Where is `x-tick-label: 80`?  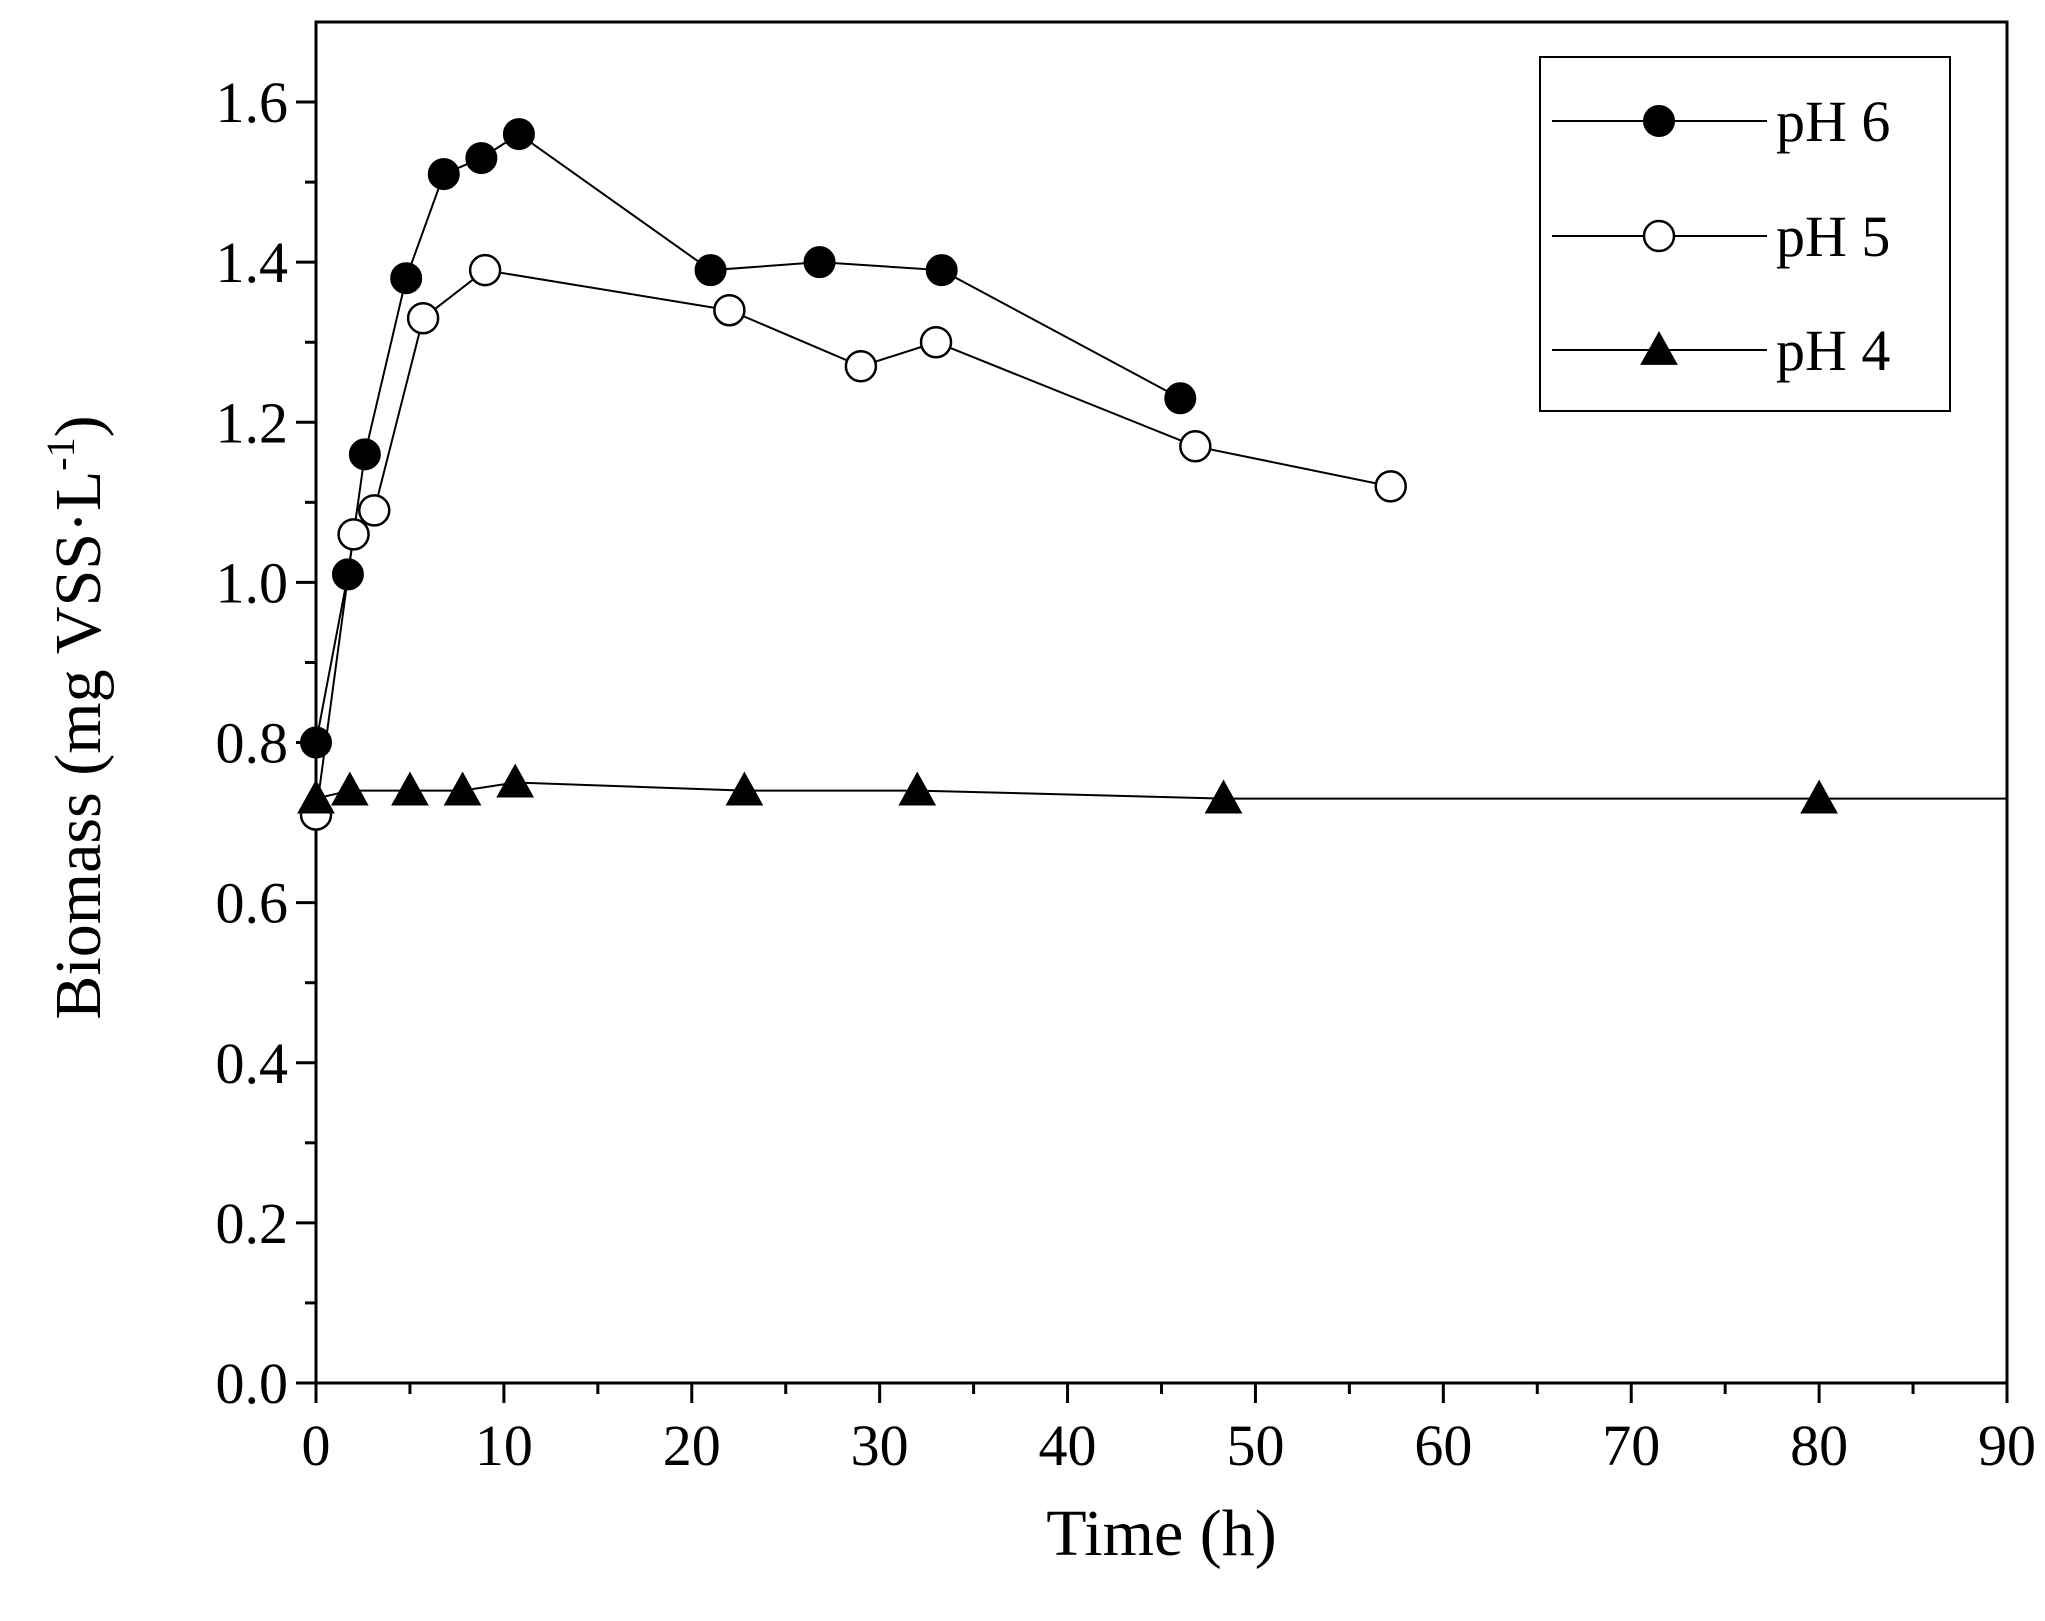
x-tick-label: 80 is located at coordinates (1819, 1445).